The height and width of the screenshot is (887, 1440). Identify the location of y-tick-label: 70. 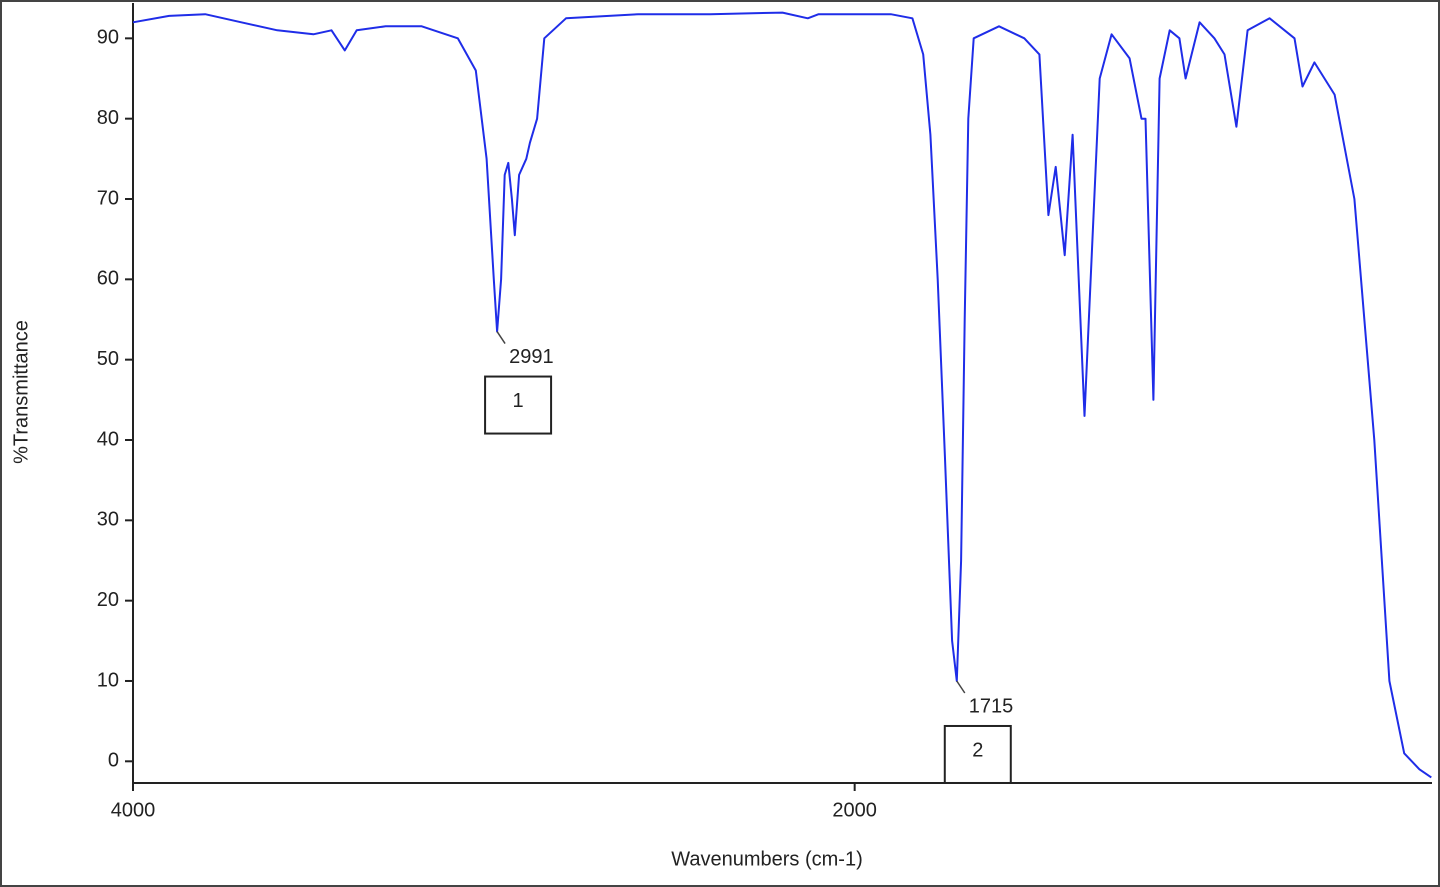
(108, 198).